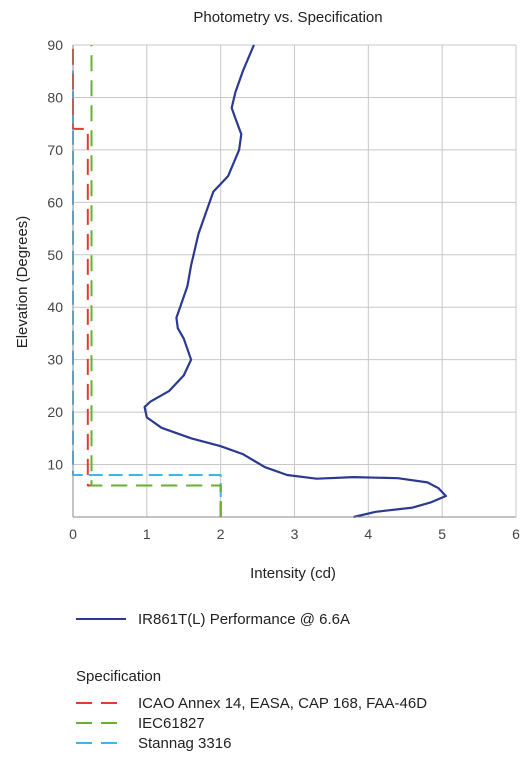  Describe the element at coordinates (55, 150) in the screenshot. I see `y-tick-label: 70` at that location.